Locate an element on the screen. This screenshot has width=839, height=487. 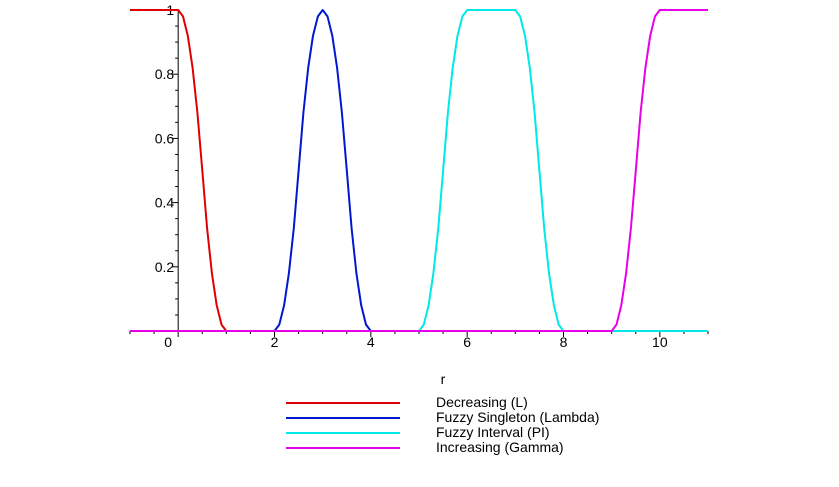
y-tick-label: 0.4 is located at coordinates (165, 203).